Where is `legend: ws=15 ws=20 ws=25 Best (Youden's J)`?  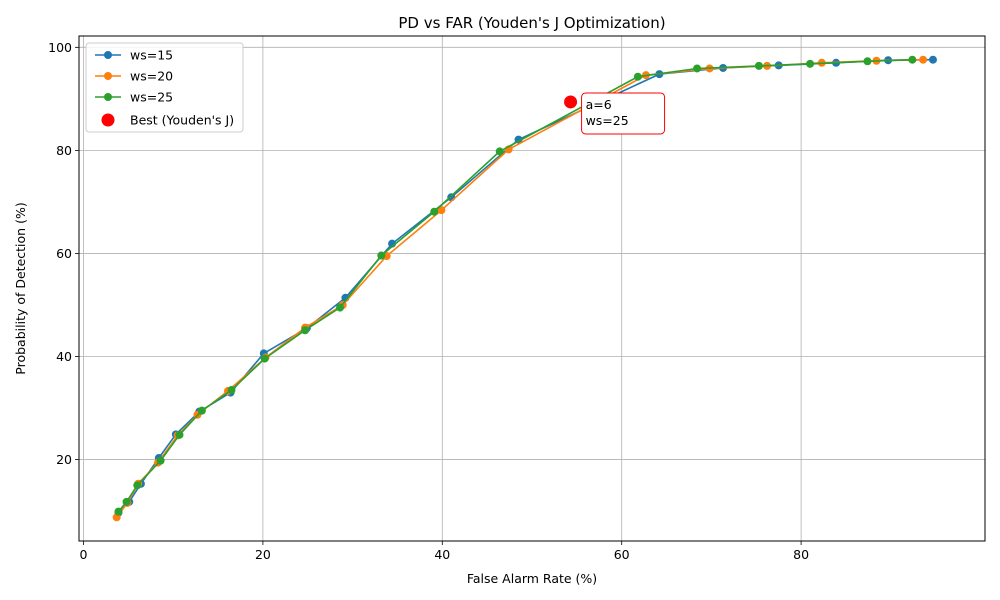 legend: ws=15 ws=20 ws=25 Best (Youden's J) is located at coordinates (164, 87).